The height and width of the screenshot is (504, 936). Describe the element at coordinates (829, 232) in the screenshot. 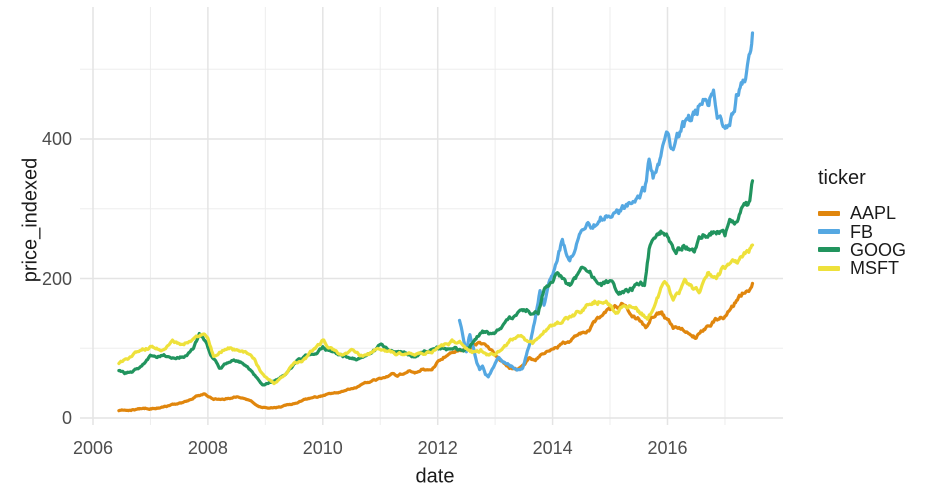

I see `legend-key-fb-line-swatch` at that location.